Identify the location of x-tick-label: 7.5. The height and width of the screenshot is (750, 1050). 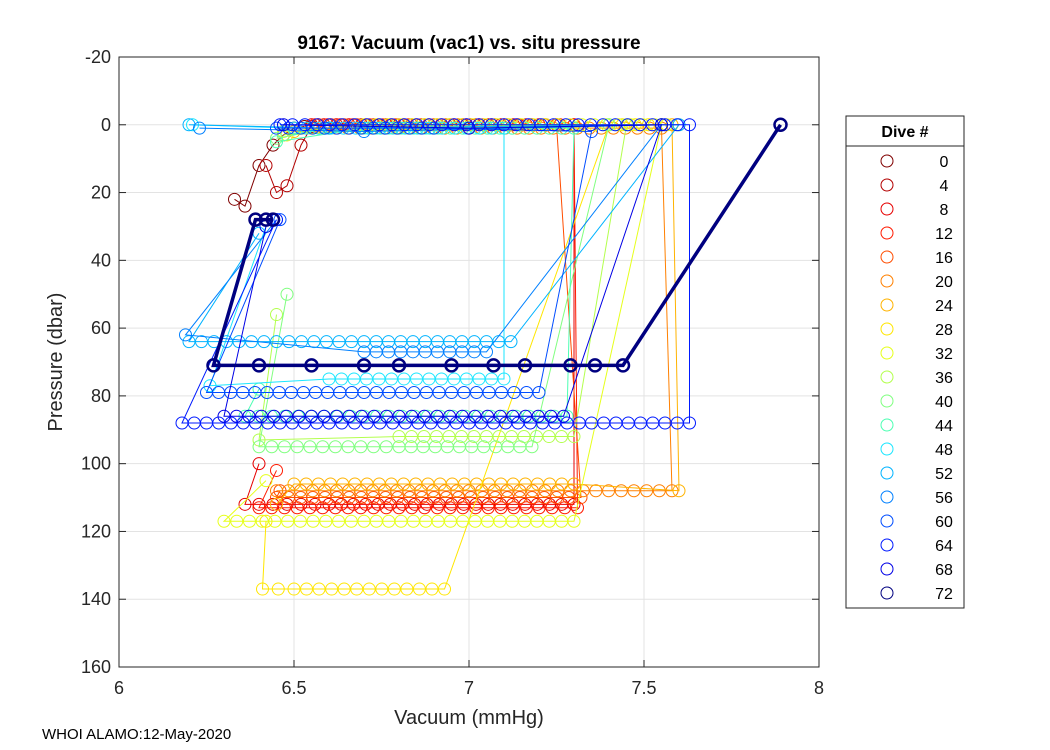
(643, 688).